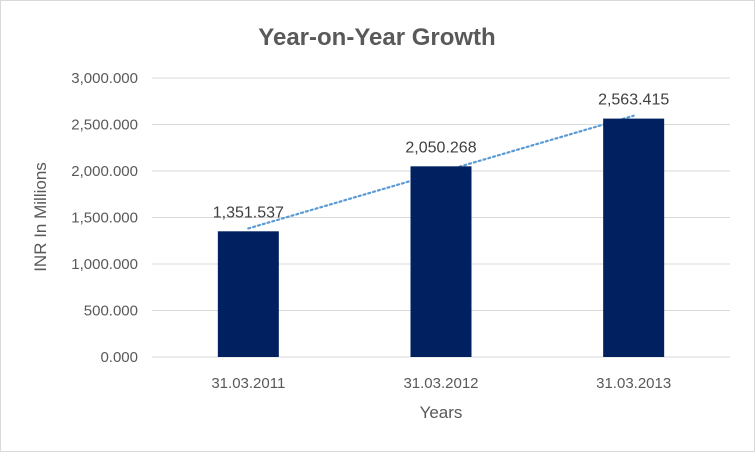  Describe the element at coordinates (633, 100) in the screenshot. I see `data-label: 2,563.415` at that location.